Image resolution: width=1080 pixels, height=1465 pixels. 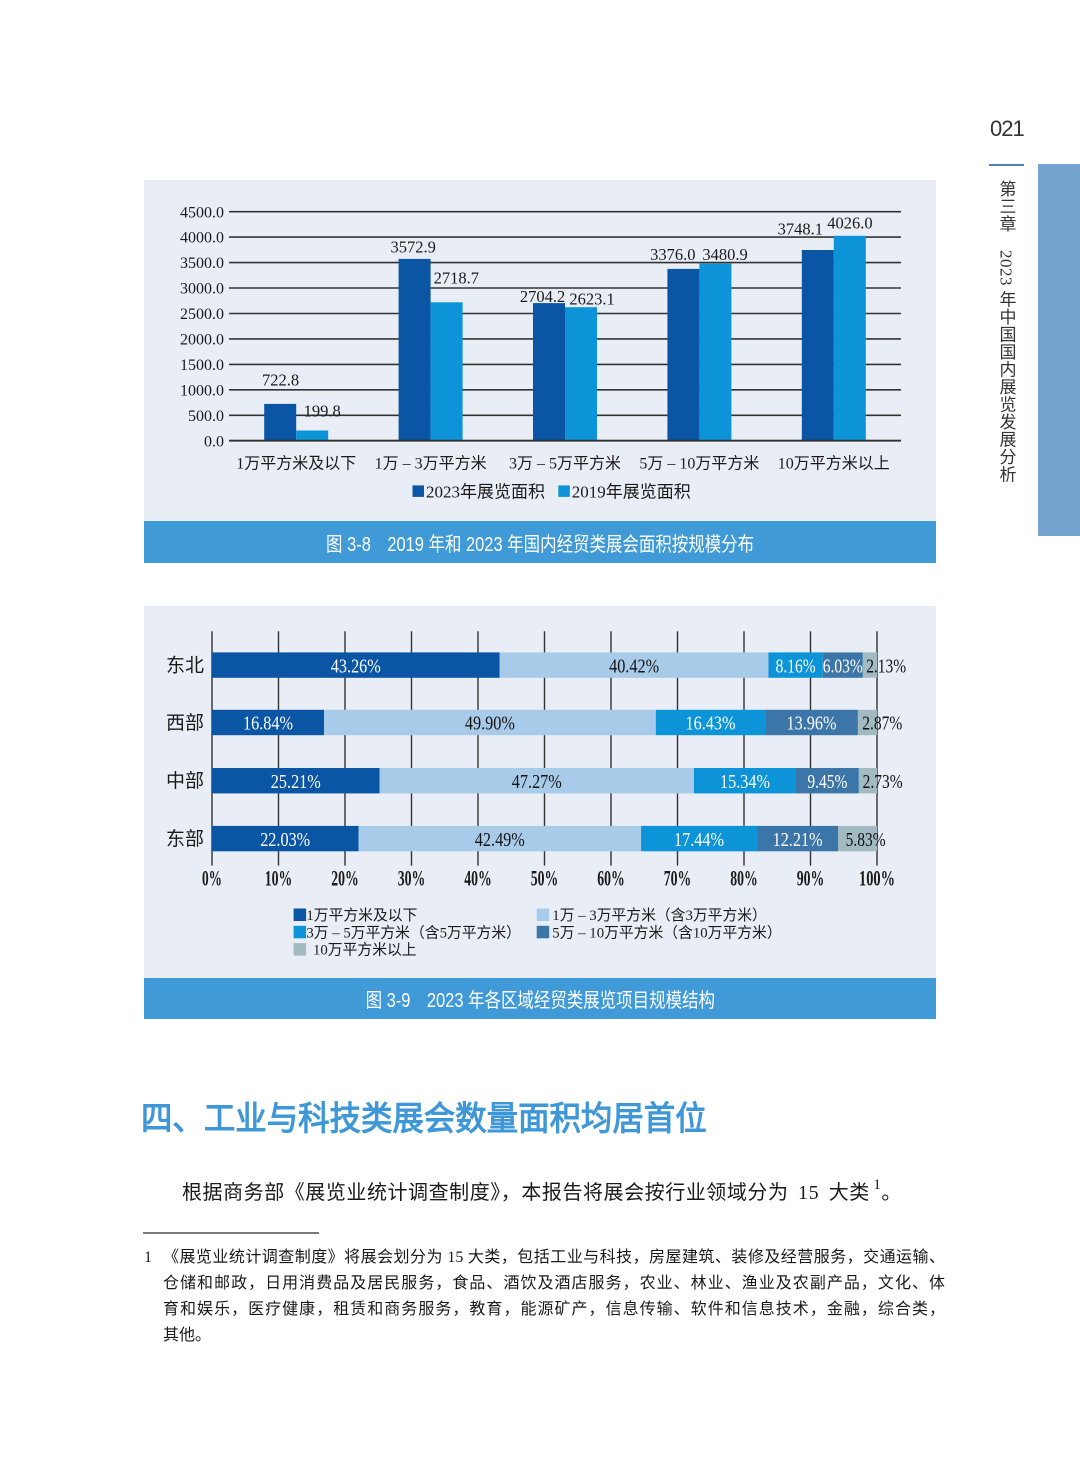 I want to click on svg-text: 15.34%, so click(x=745, y=782).